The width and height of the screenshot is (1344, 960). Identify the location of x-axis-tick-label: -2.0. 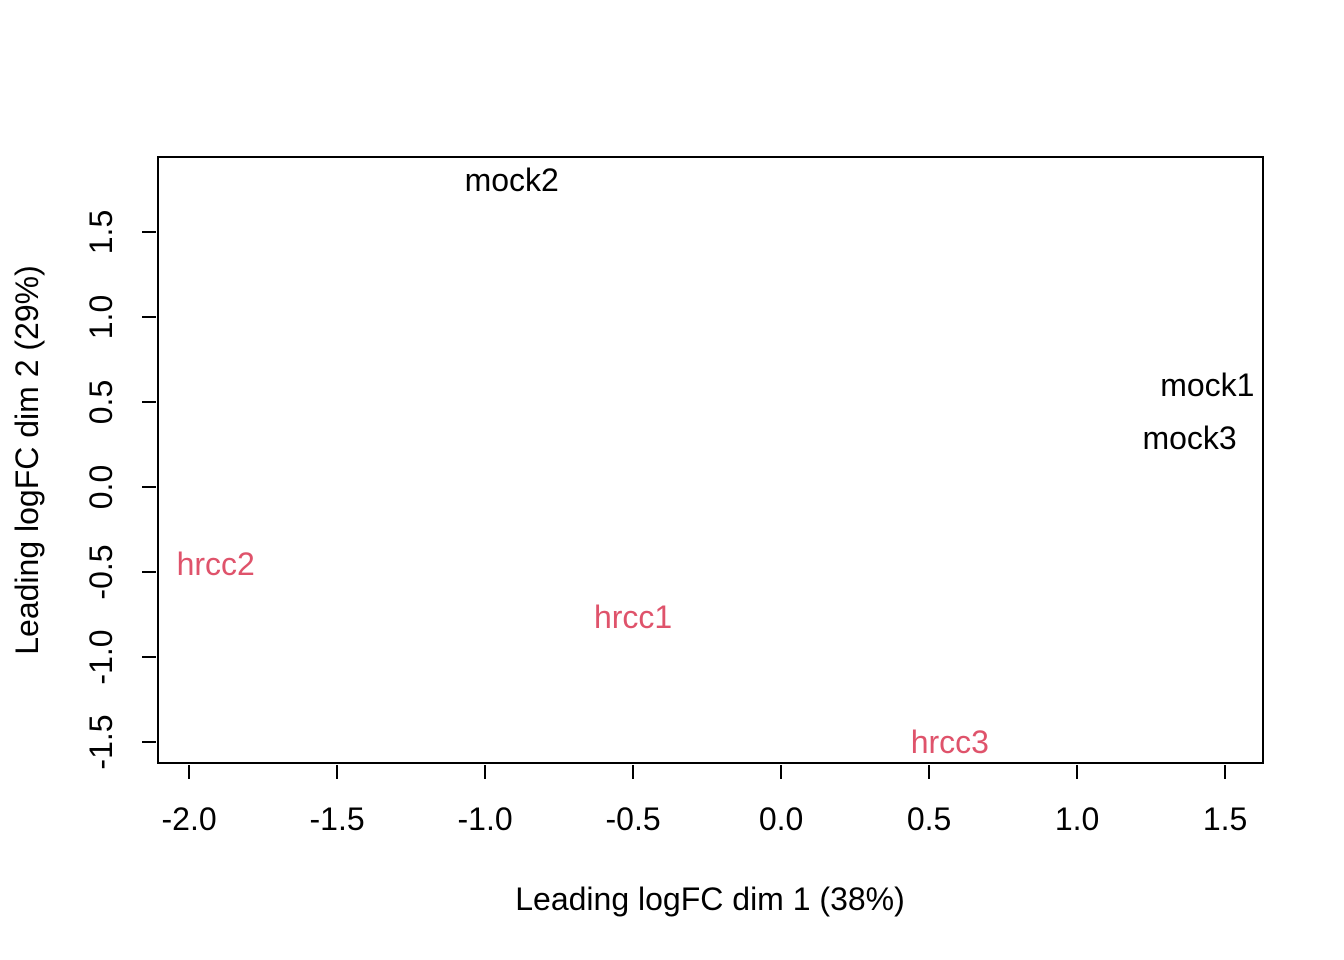
(189, 819).